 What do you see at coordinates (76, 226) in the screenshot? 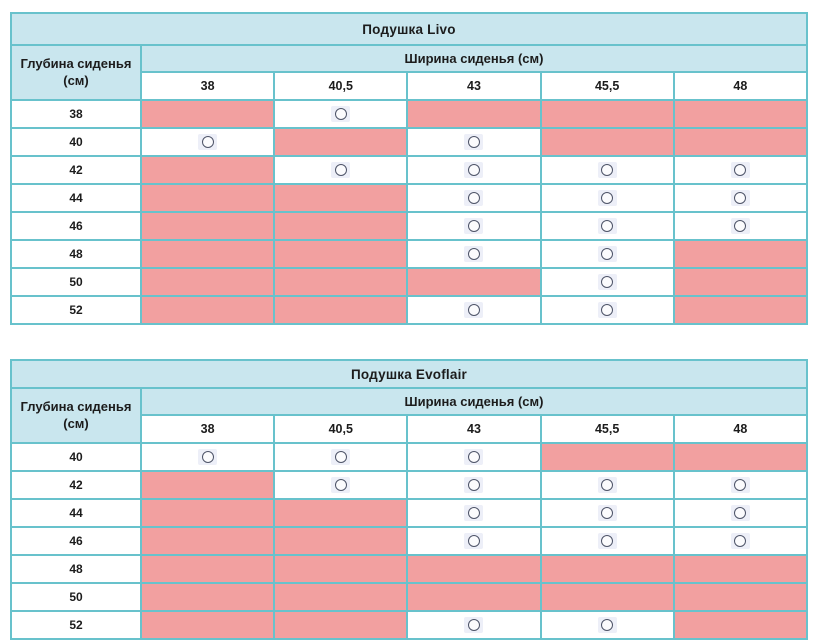
I see `depth-row-label: 46` at bounding box center [76, 226].